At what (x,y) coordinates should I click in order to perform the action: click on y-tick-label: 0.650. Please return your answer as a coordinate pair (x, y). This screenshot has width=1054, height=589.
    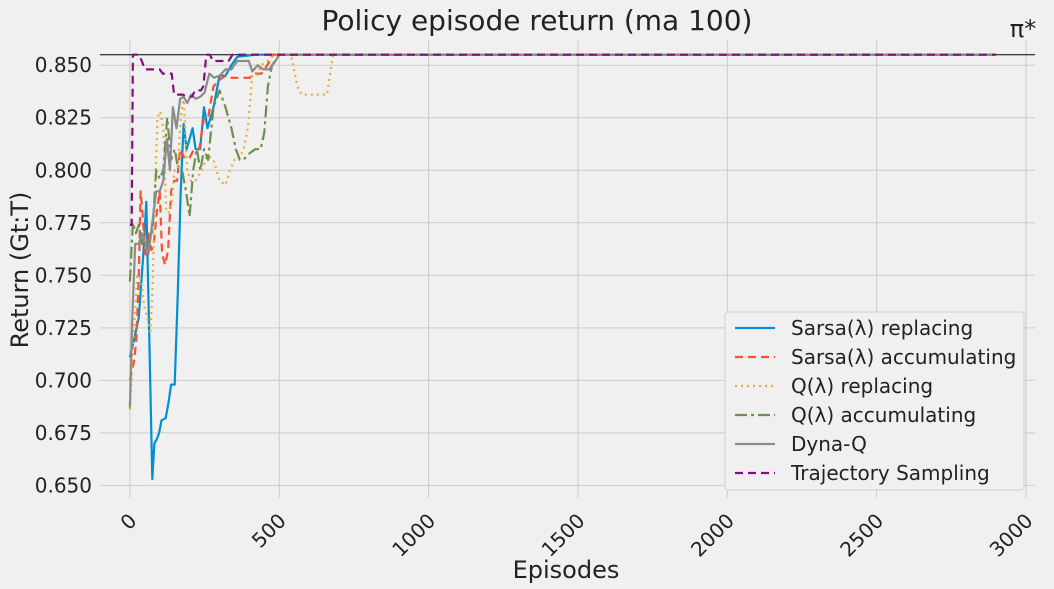
    Looking at the image, I should click on (63, 485).